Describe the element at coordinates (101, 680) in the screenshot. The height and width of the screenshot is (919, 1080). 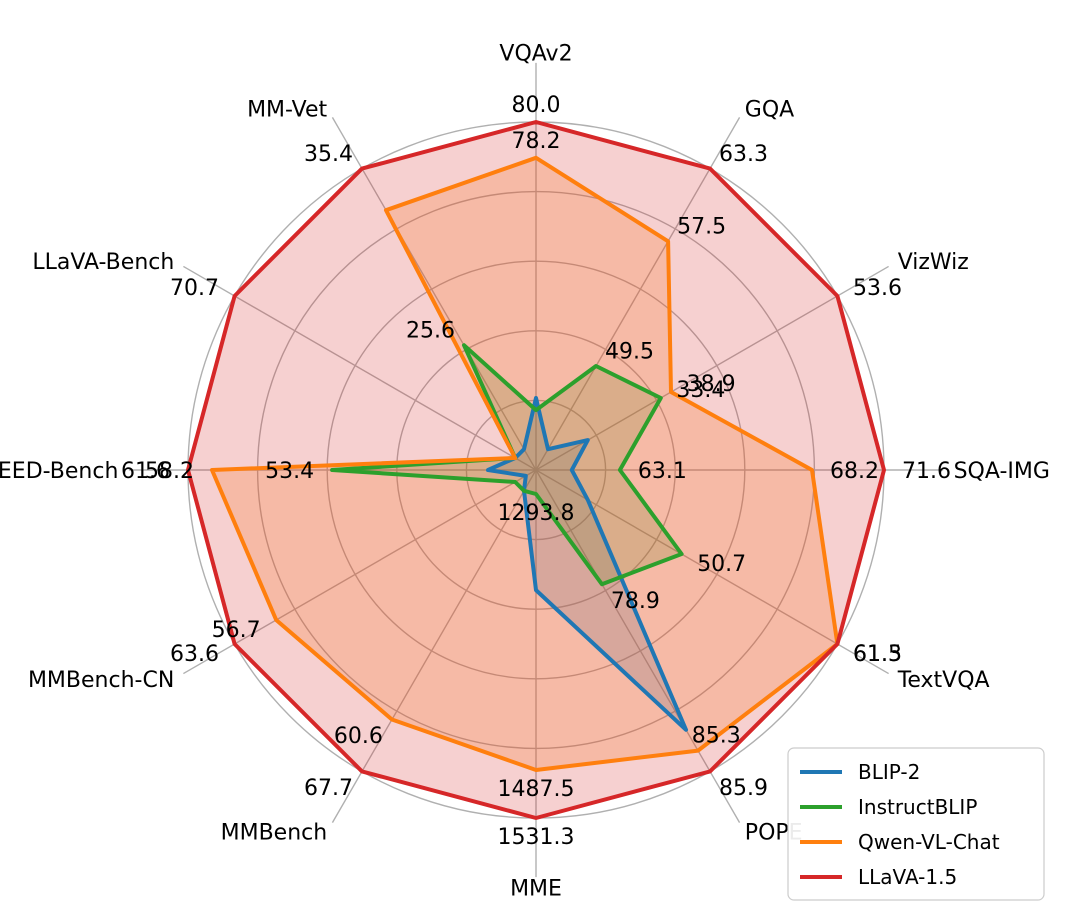
I see `axis-label-mmbench-cn: MMBench-CN` at that location.